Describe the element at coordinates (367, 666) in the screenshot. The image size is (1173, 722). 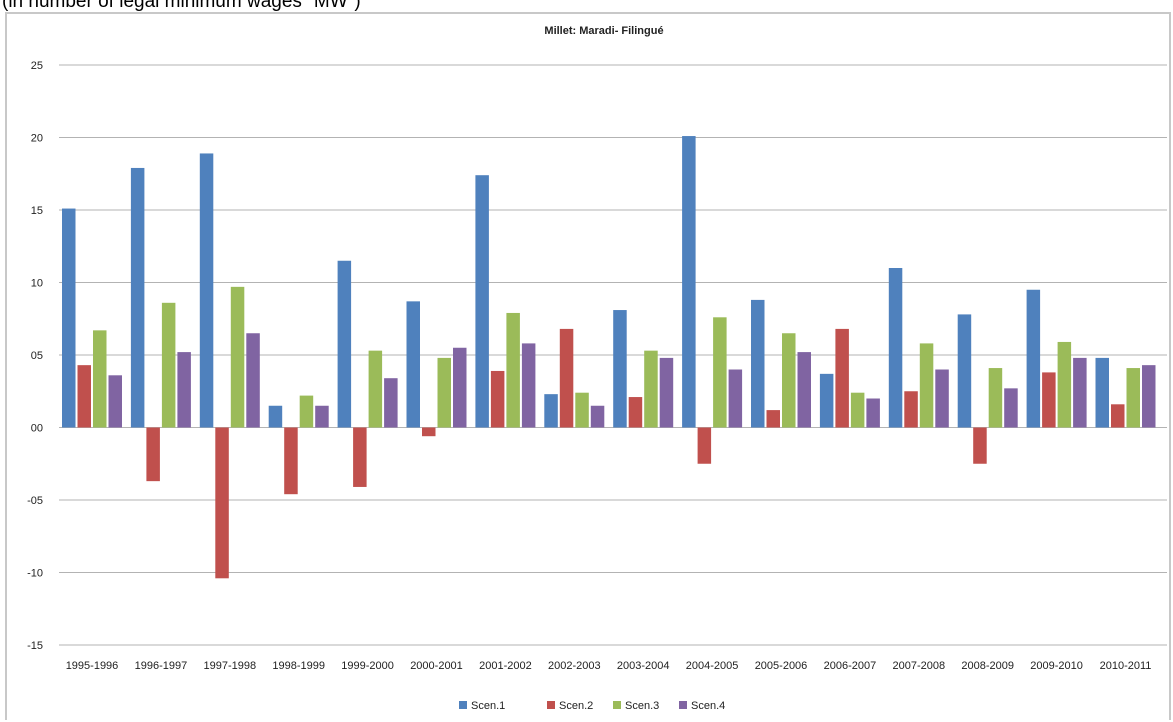
I see `x-category-label: 1999-2000` at that location.